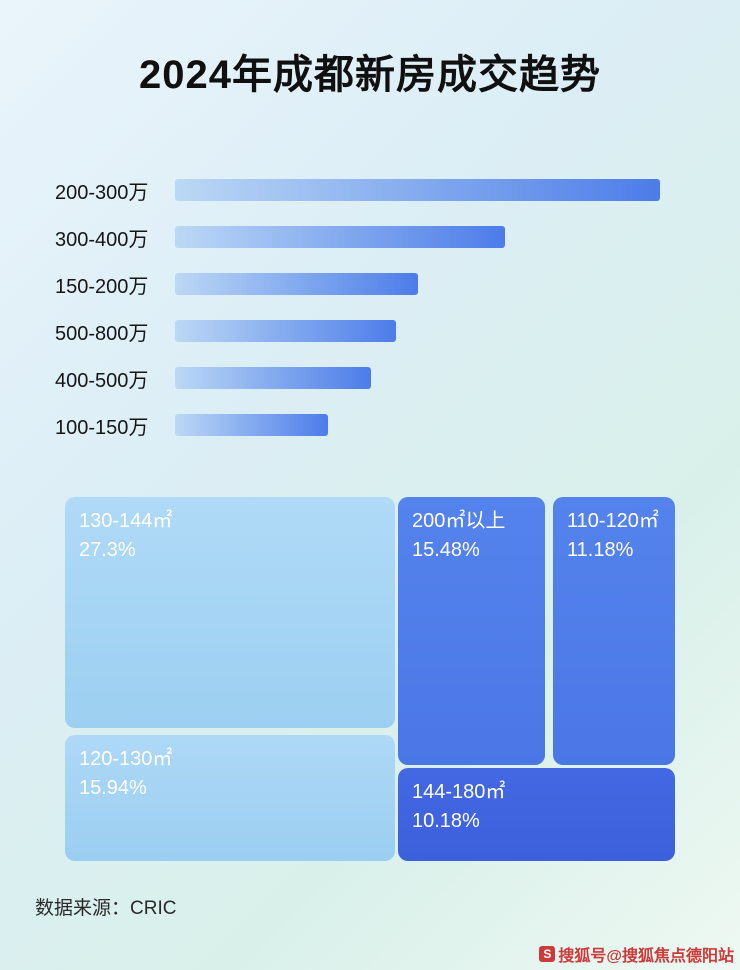 Image resolution: width=740 pixels, height=970 pixels. I want to click on watermark-text: 搜狐号@搜狐焦点德阳站, so click(646, 956).